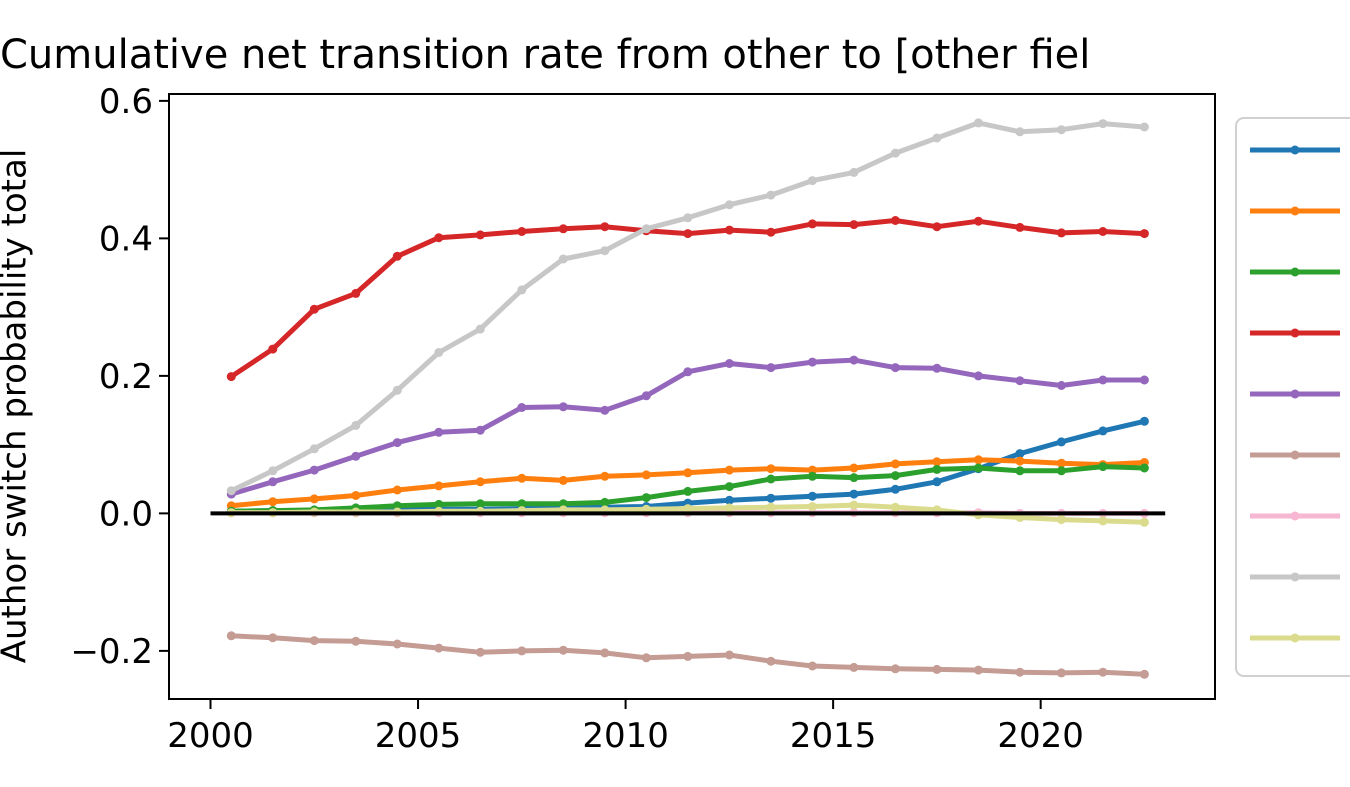 This screenshot has height=787, width=1350. What do you see at coordinates (418, 736) in the screenshot?
I see `x-tick-label: 2005` at bounding box center [418, 736].